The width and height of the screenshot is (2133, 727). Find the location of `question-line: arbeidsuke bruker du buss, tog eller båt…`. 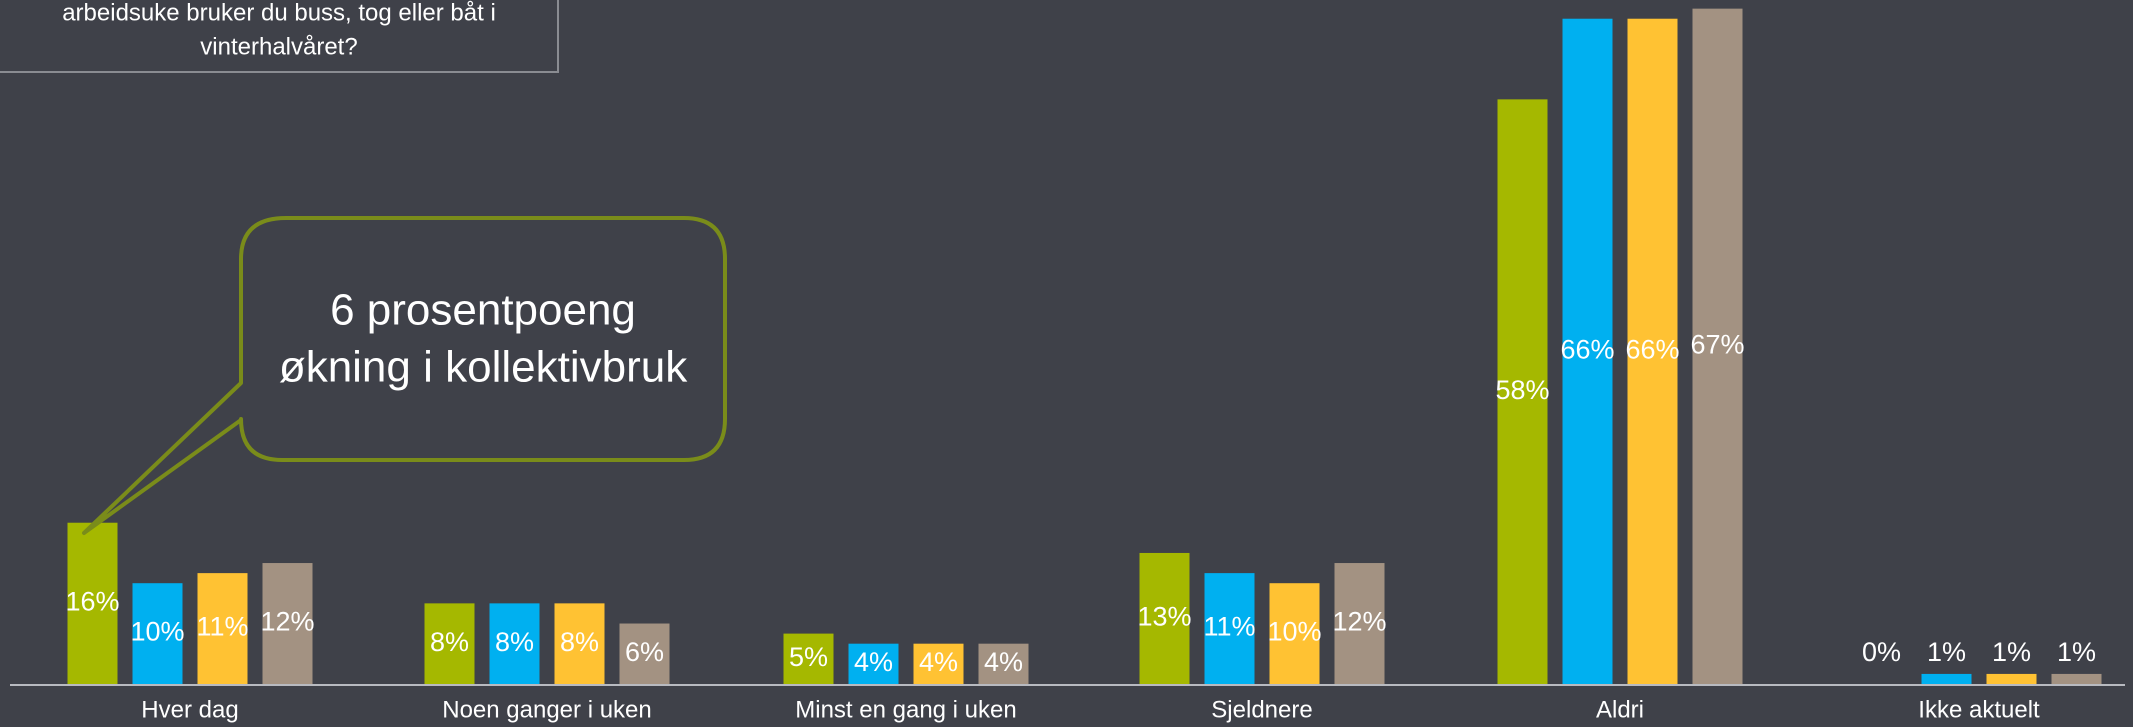

question-line: arbeidsuke bruker du buss, tog eller båt… is located at coordinates (279, 13).